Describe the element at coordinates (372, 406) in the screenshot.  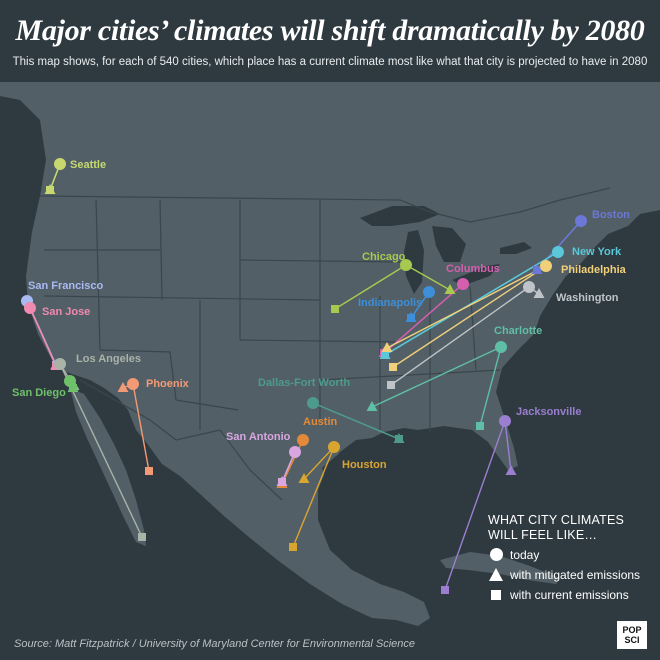
I see `charlotte-mitigated-triangle` at that location.